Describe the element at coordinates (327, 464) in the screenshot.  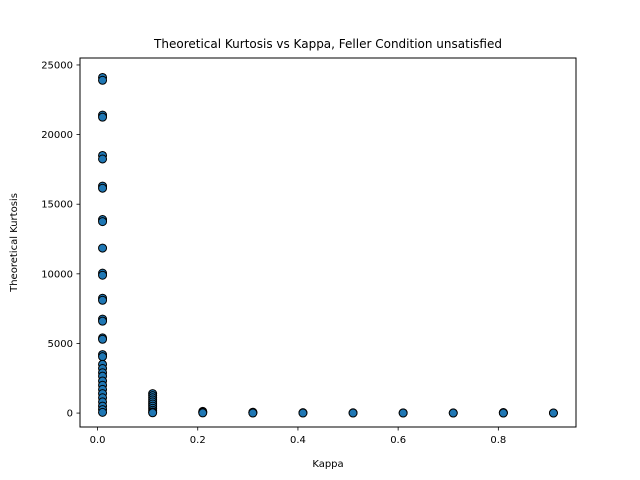
I see `x-axis-label: Kappa` at that location.